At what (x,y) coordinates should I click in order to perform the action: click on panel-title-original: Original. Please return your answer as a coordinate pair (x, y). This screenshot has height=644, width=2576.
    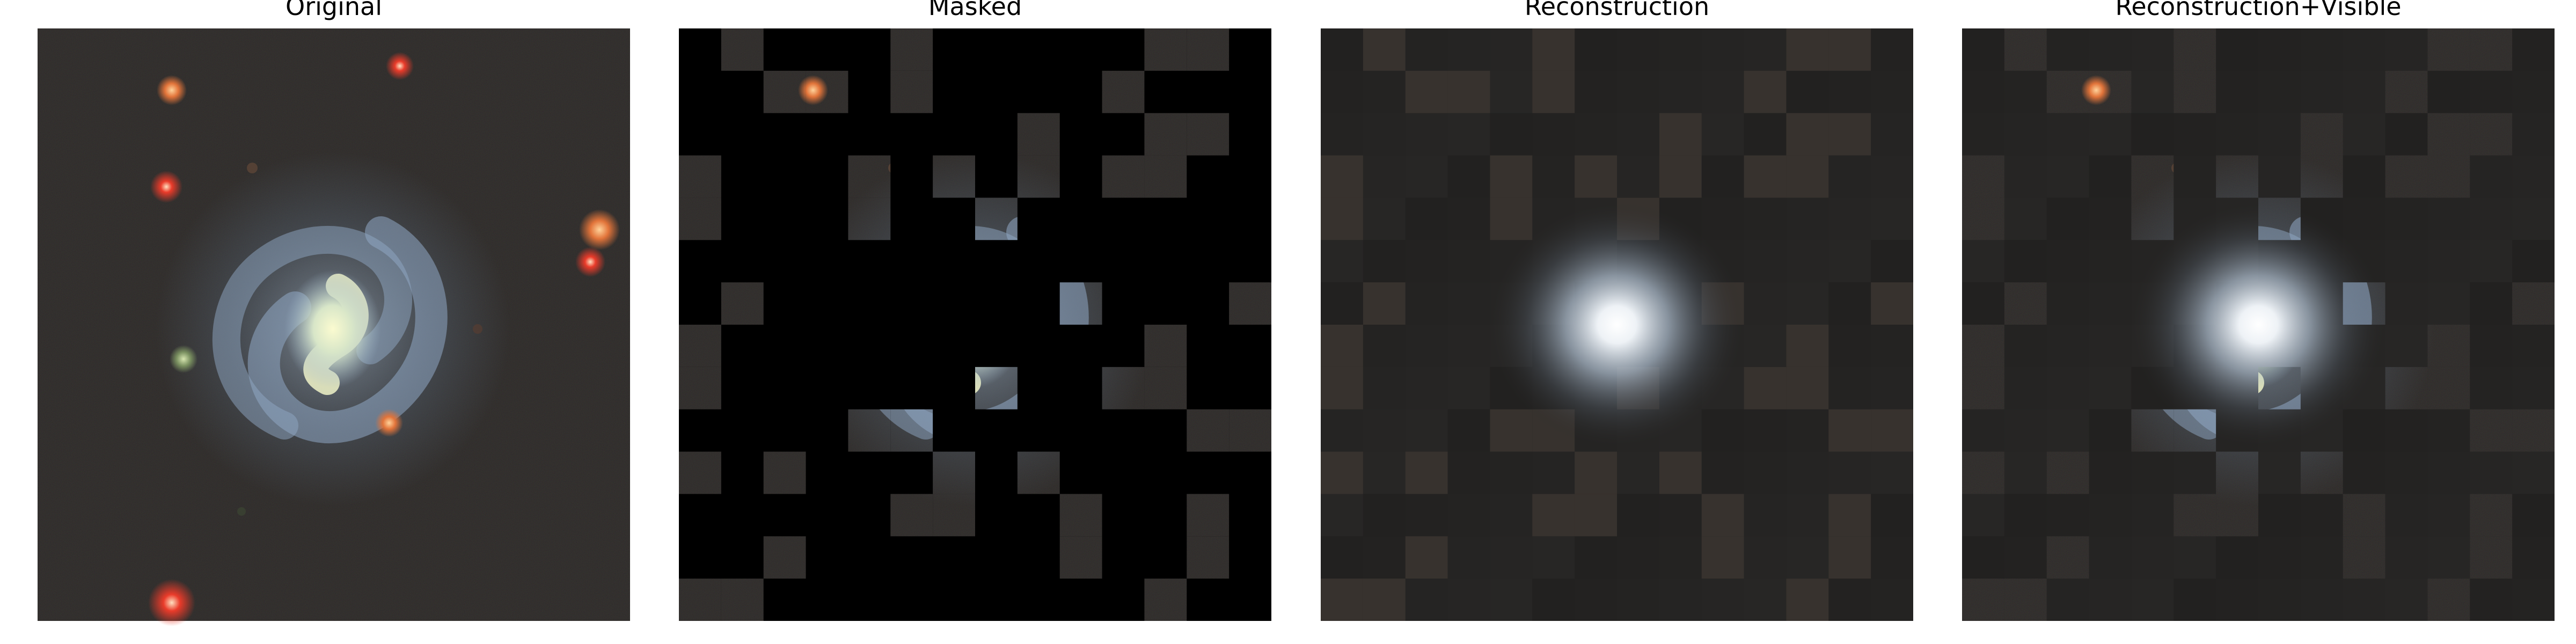
    Looking at the image, I should click on (334, 10).